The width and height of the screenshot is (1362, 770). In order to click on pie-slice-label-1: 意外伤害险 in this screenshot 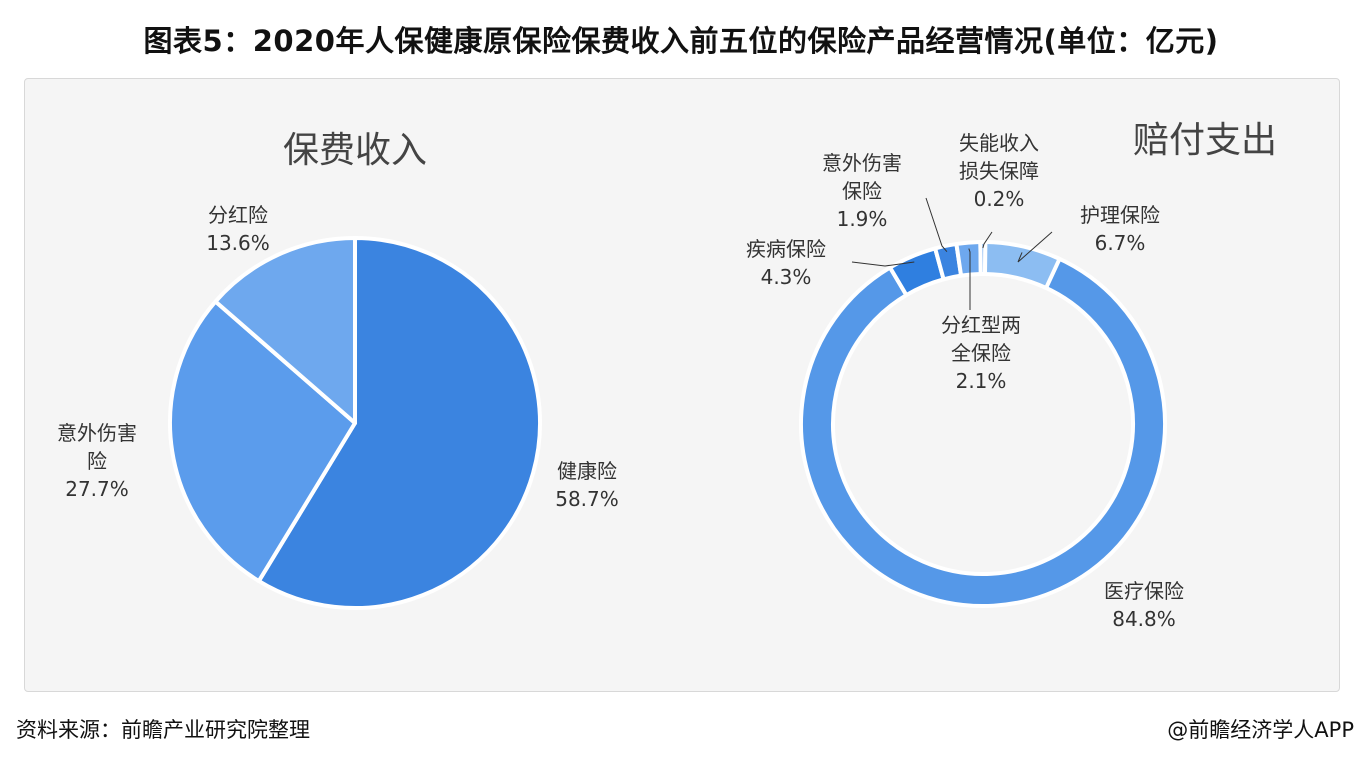, I will do `click(97, 447)`.